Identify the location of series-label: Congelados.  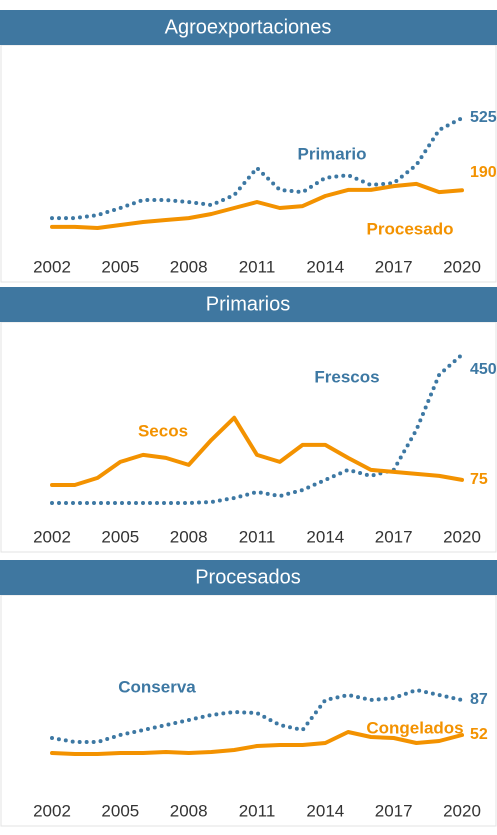
(414, 727).